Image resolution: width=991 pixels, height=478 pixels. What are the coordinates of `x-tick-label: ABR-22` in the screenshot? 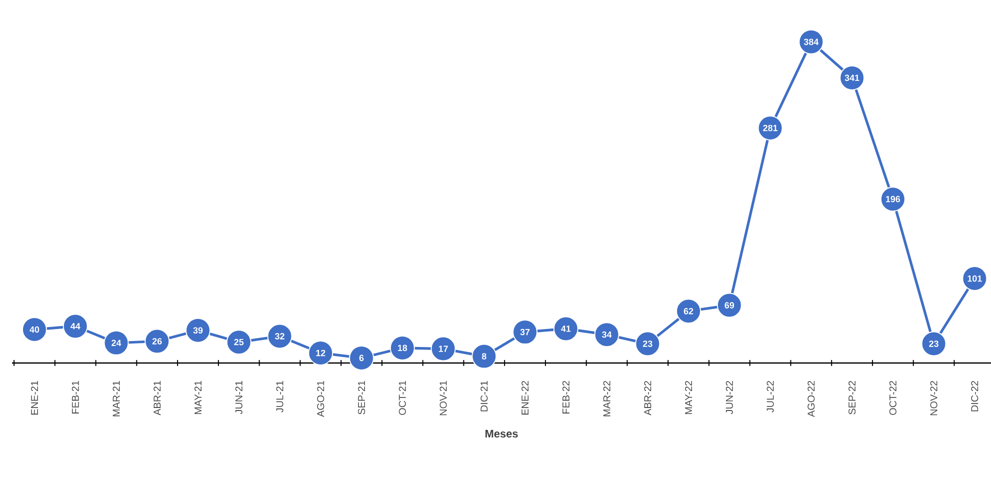 It's located at (648, 398).